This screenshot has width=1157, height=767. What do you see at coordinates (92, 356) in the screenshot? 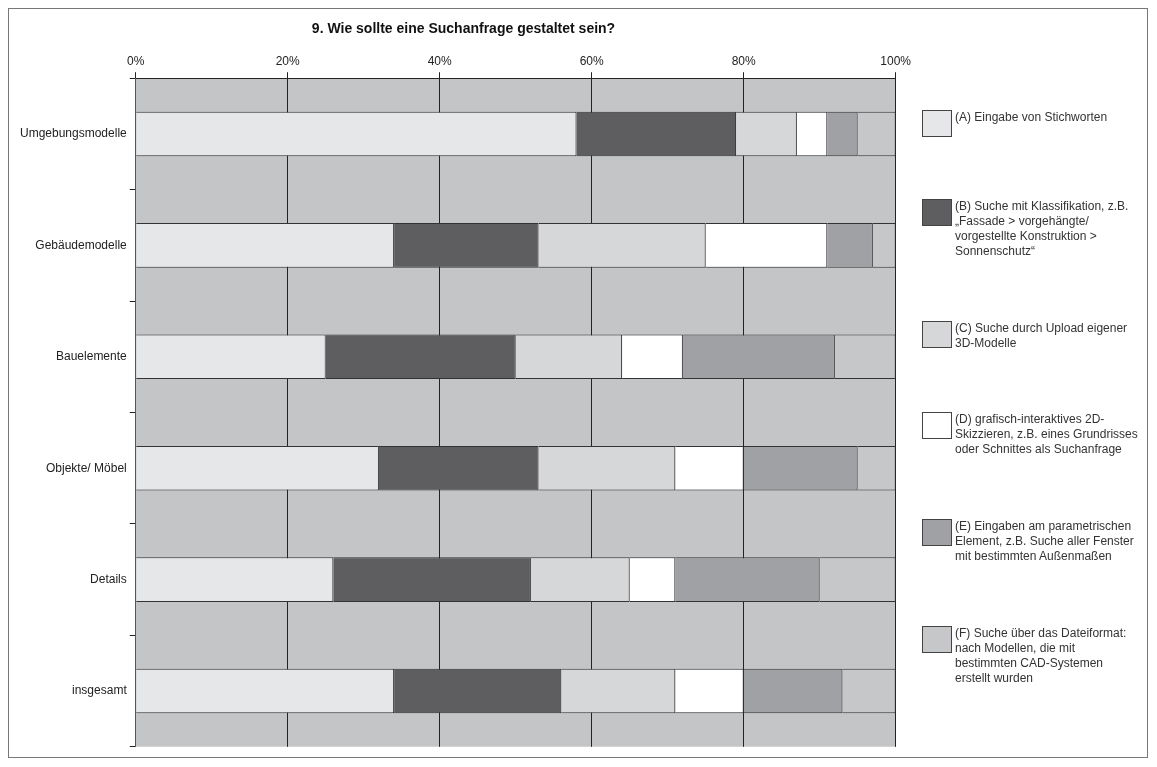
I see `y-tick-label: Bauelemente` at bounding box center [92, 356].